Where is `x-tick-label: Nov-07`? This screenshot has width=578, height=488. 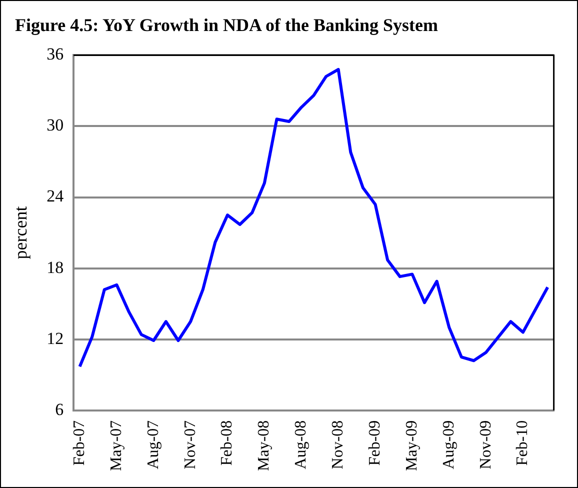 x-tick-label: Nov-07 is located at coordinates (190, 445).